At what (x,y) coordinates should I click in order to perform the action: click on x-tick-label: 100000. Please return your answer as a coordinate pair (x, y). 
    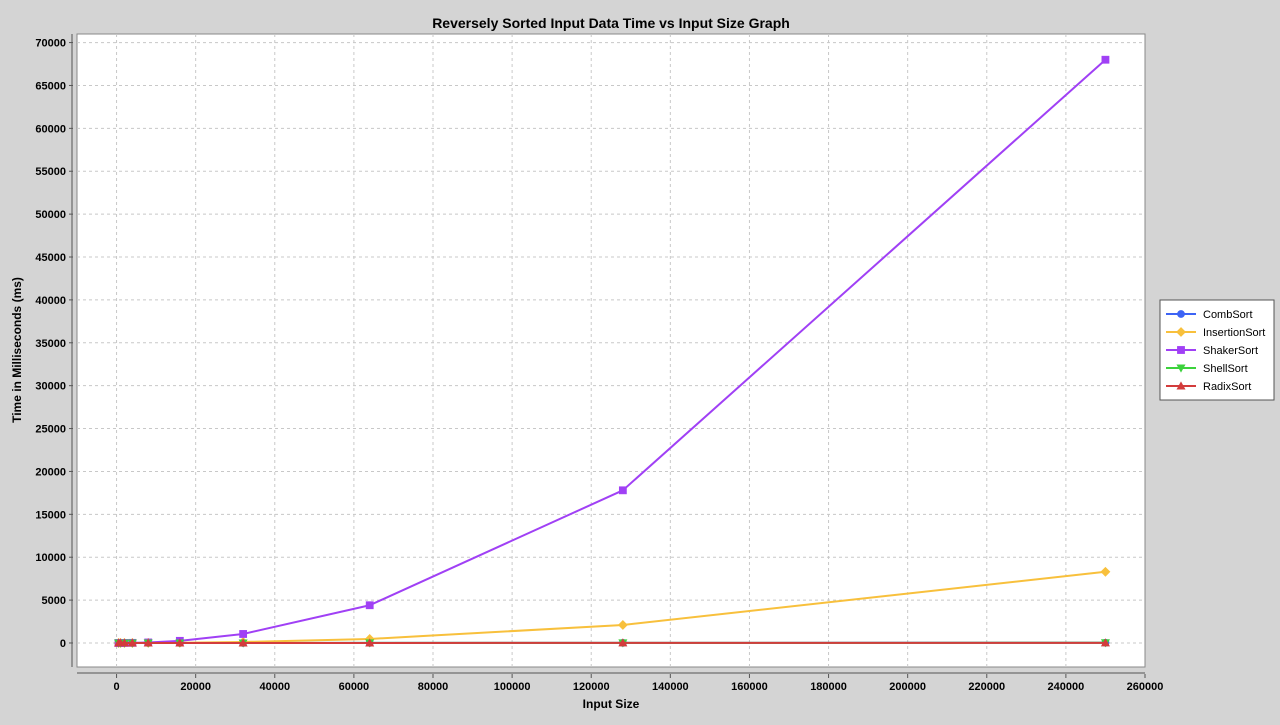
    Looking at the image, I should click on (512, 687).